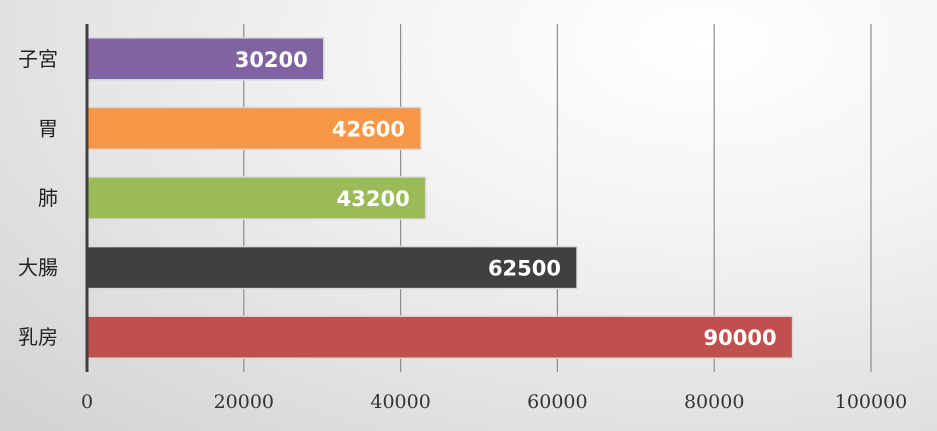 The height and width of the screenshot is (431, 937). What do you see at coordinates (400, 402) in the screenshot?
I see `x-tick-label: 40000` at bounding box center [400, 402].